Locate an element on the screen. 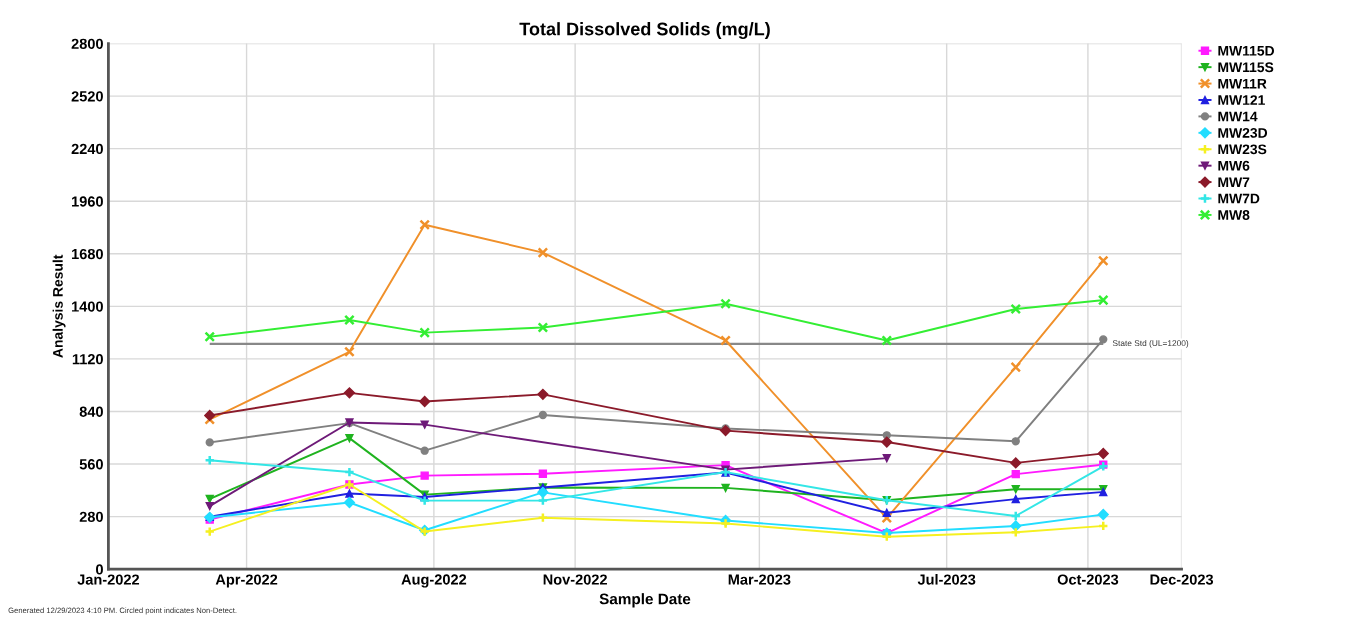 Image resolution: width=1355 pixels, height=622 pixels. legend-label: MW115D is located at coordinates (1246, 51).